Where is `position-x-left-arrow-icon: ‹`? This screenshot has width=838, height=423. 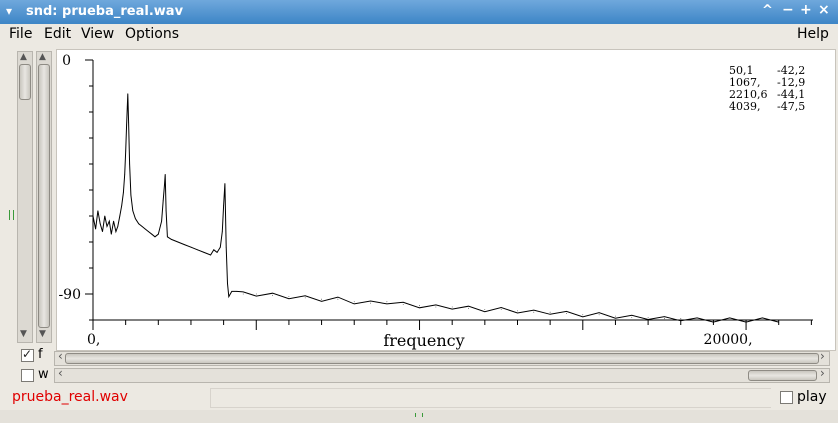
position-x-left-arrow-icon: ‹ is located at coordinates (60, 373).